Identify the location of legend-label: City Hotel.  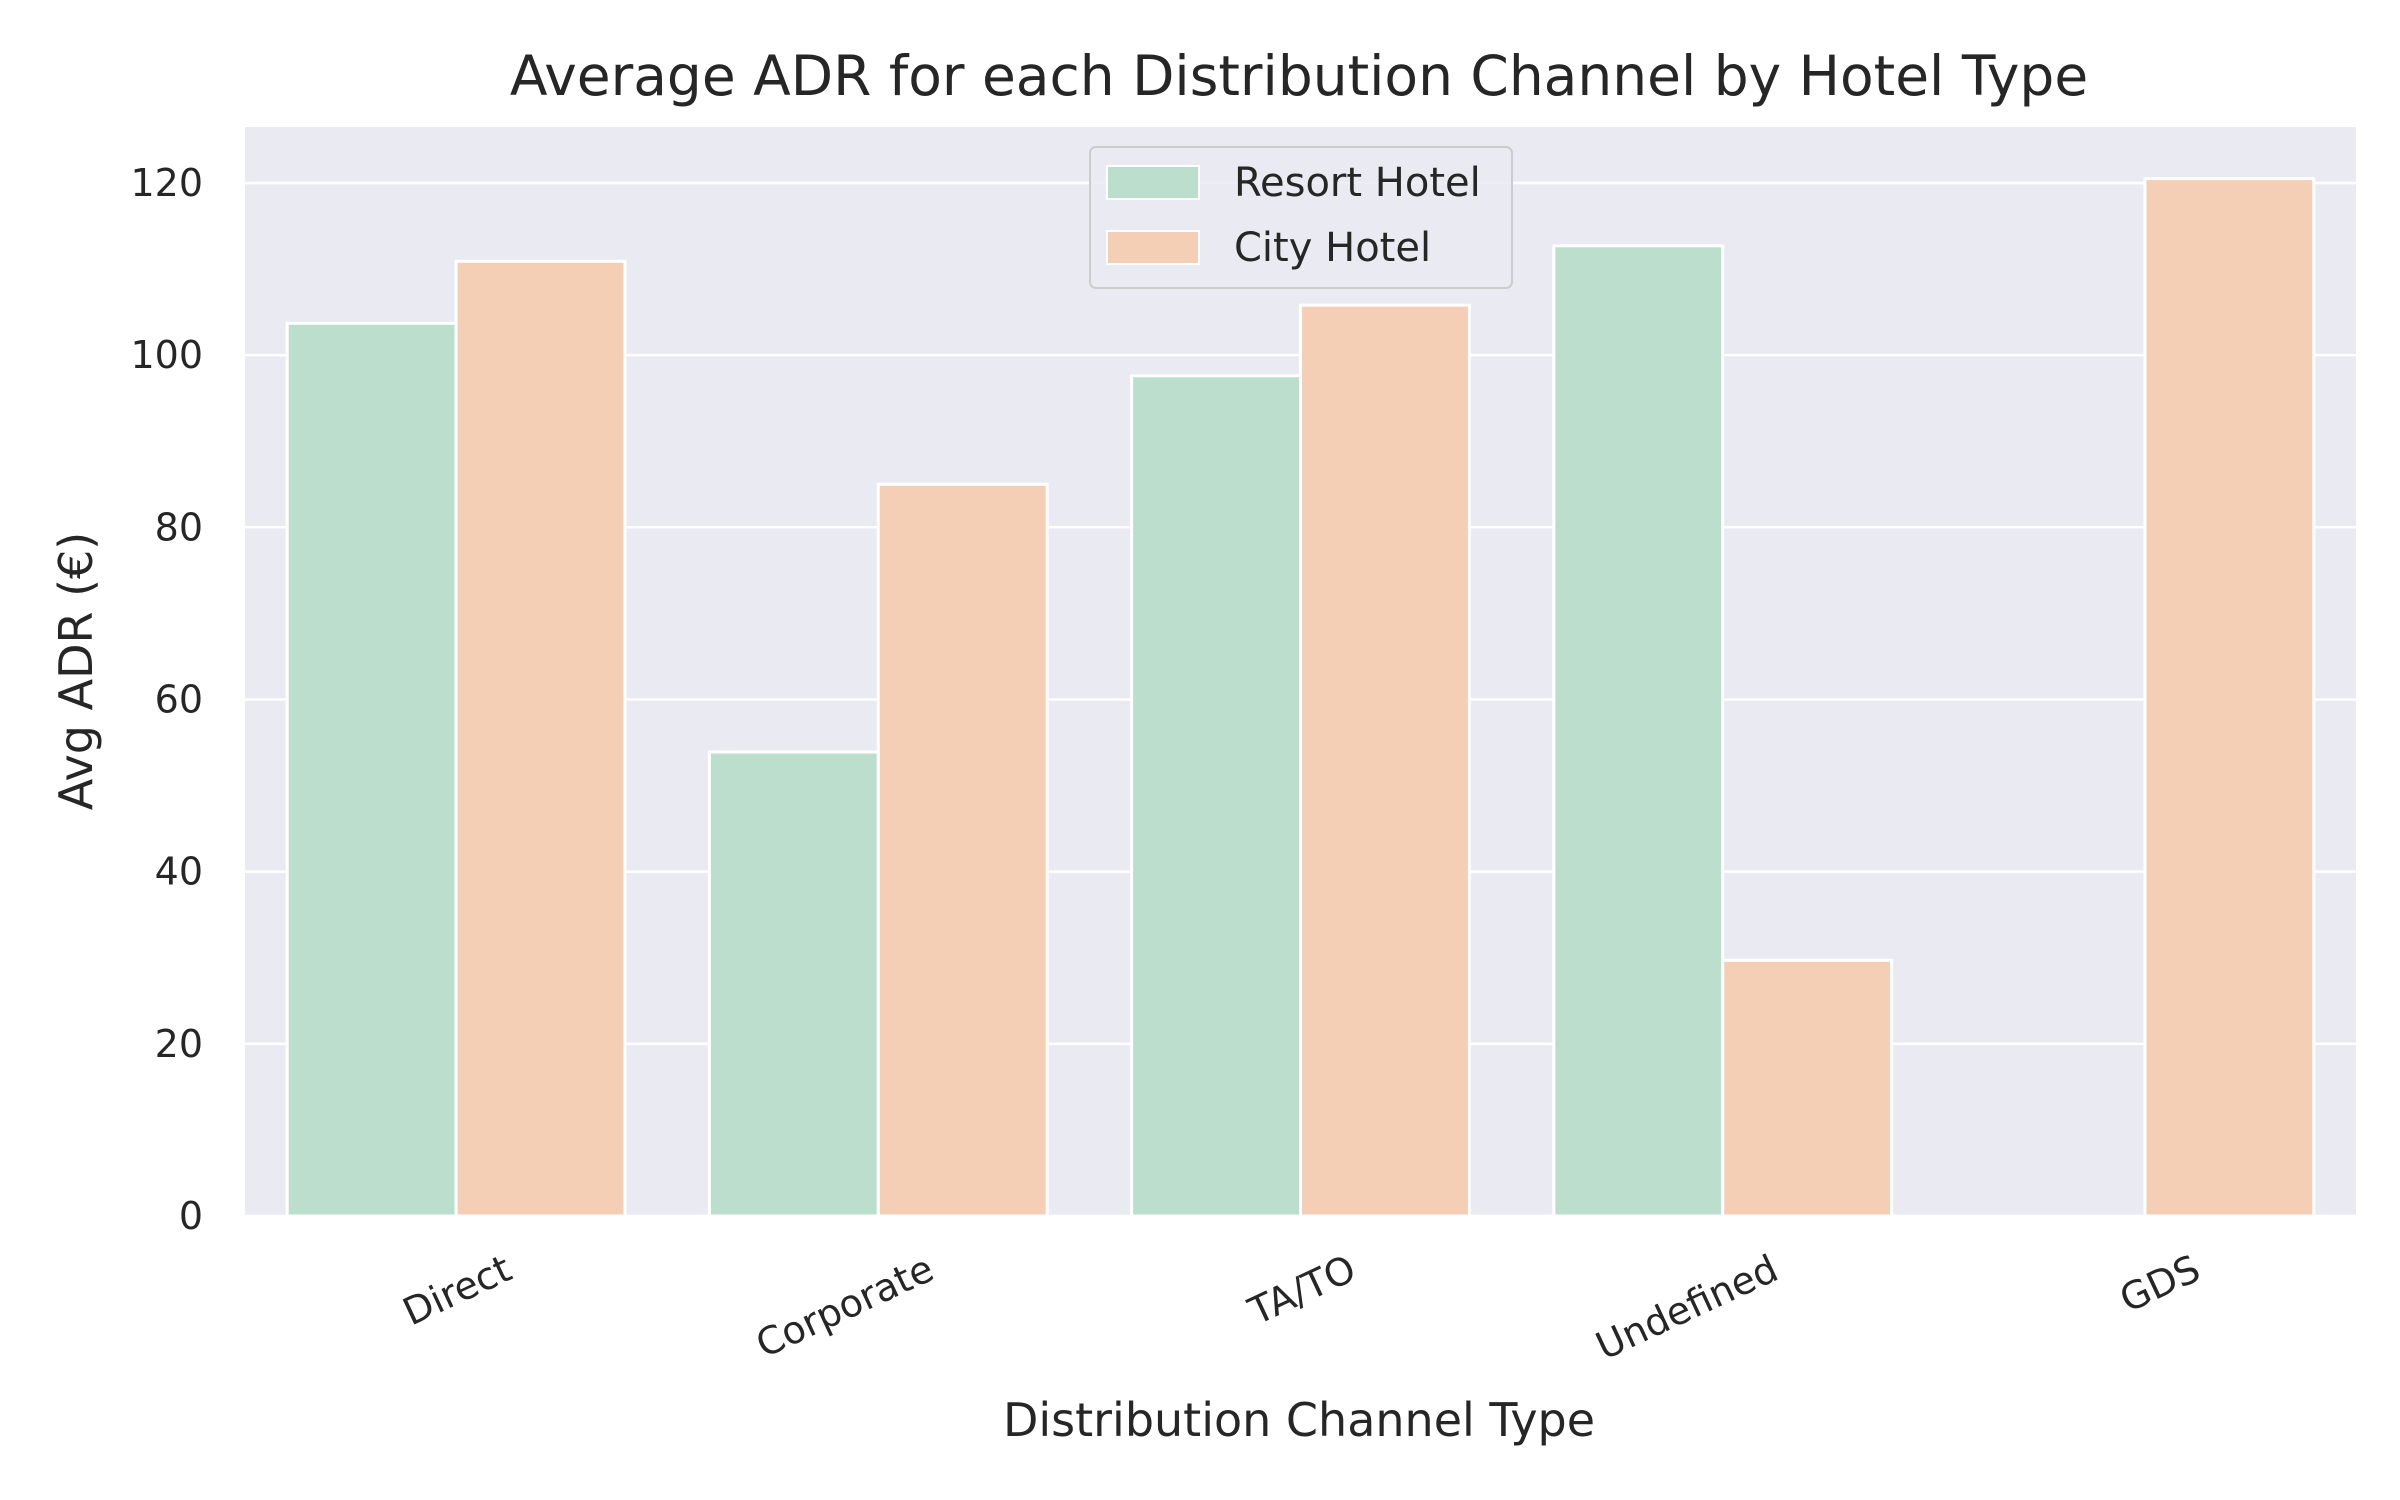
(1332, 248).